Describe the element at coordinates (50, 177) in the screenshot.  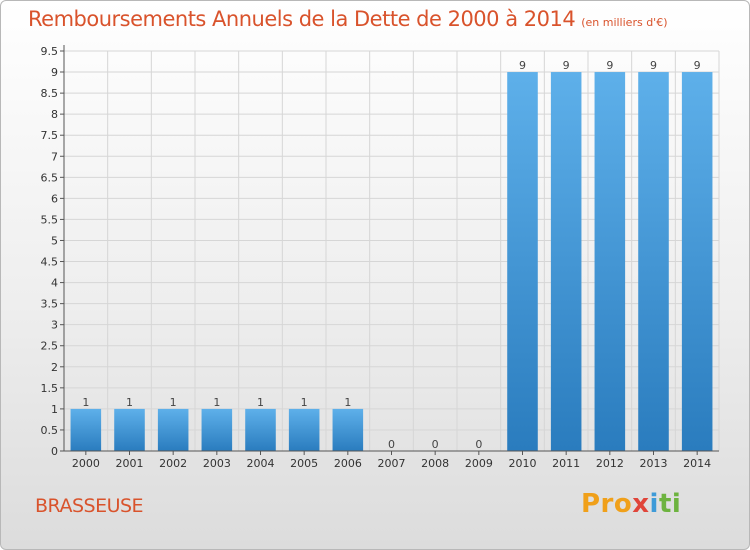
I see `y-tick-label: 6.5` at that location.